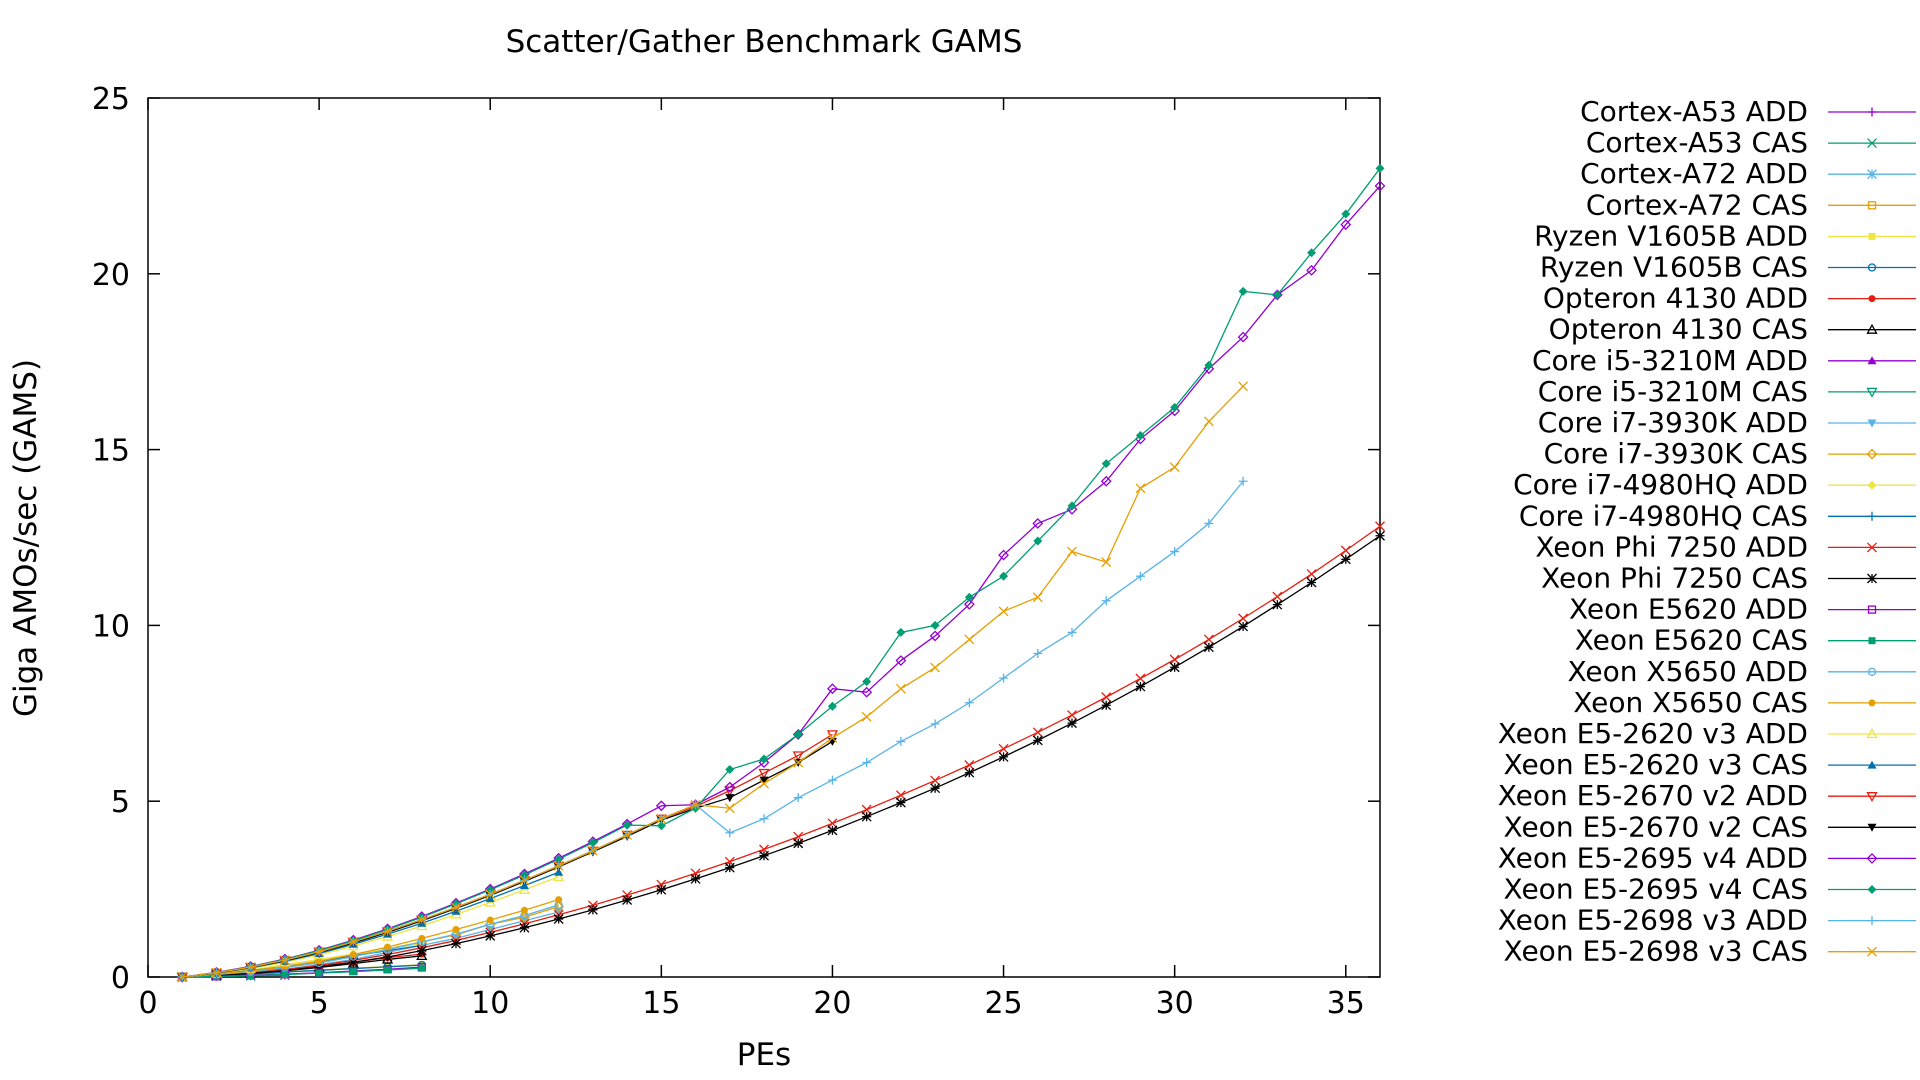 Image resolution: width=1920 pixels, height=1080 pixels. I want to click on x-axis-label: PEs, so click(764, 1055).